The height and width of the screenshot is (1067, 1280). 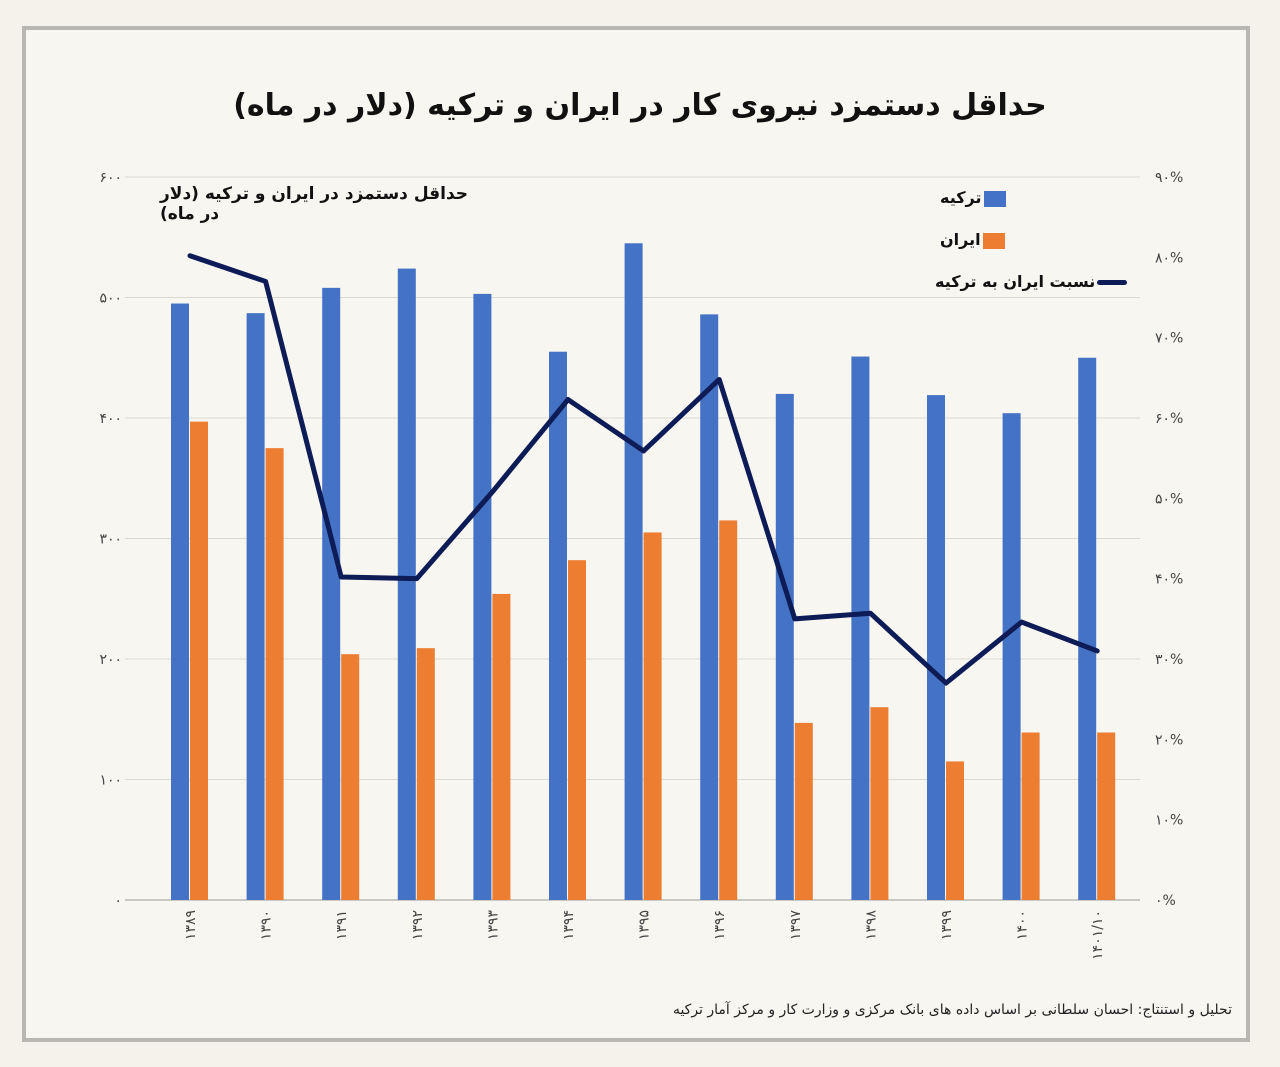 What do you see at coordinates (1169, 660) in the screenshot?
I see `y-tick-right: ۳۰%` at bounding box center [1169, 660].